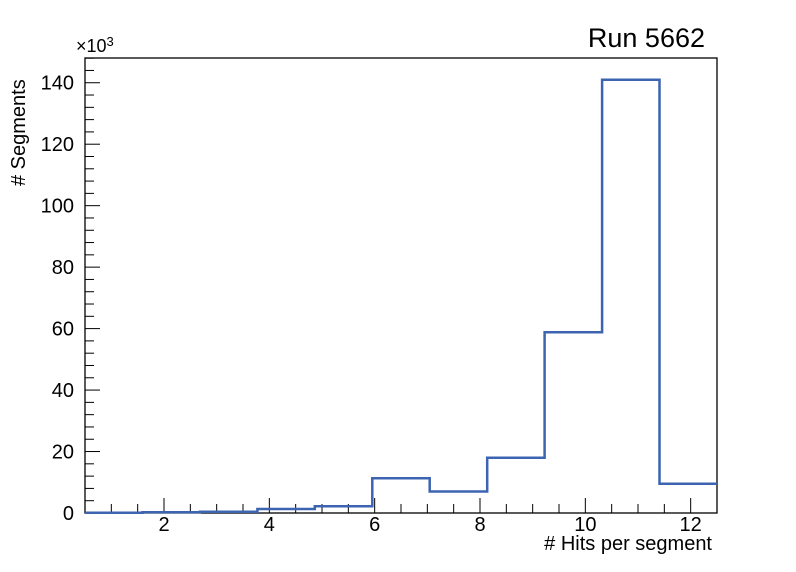  I want to click on y-tick-label: 140, so click(57, 84).